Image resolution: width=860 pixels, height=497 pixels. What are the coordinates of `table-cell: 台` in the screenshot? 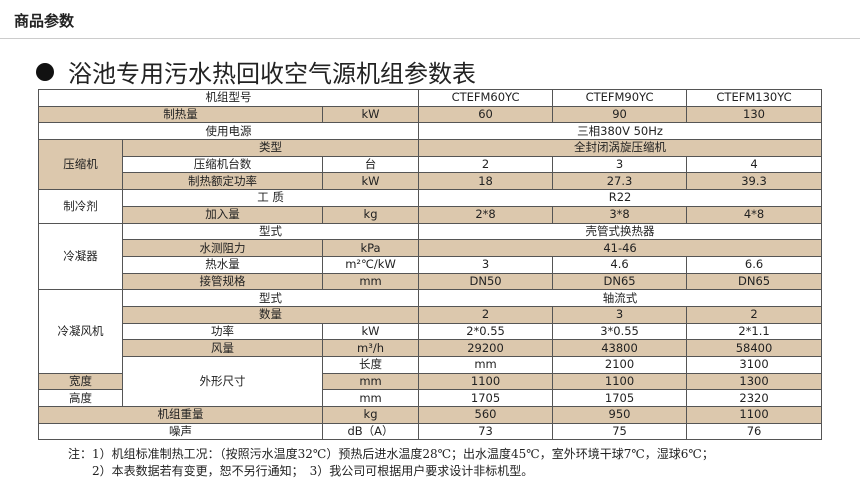 It's located at (370, 164).